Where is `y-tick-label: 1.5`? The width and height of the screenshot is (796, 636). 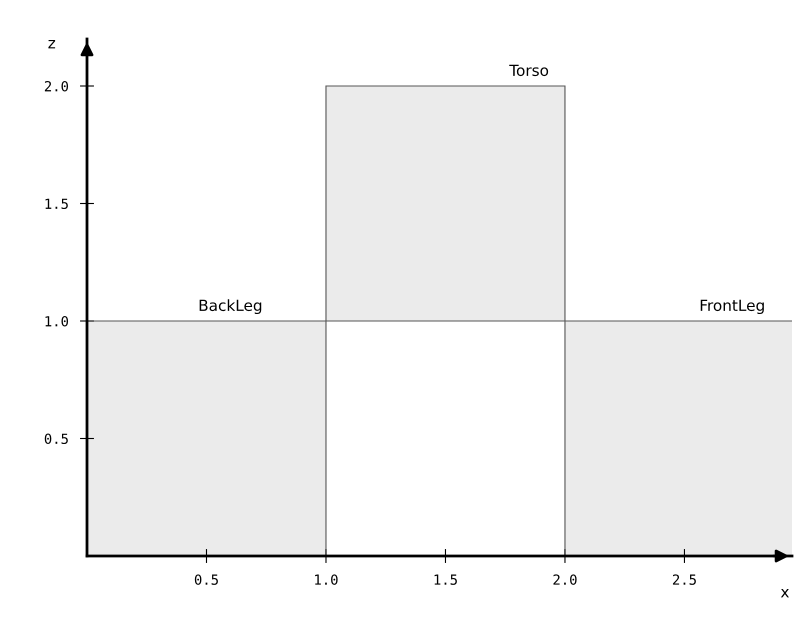
y-tick-label: 1.5 is located at coordinates (57, 204).